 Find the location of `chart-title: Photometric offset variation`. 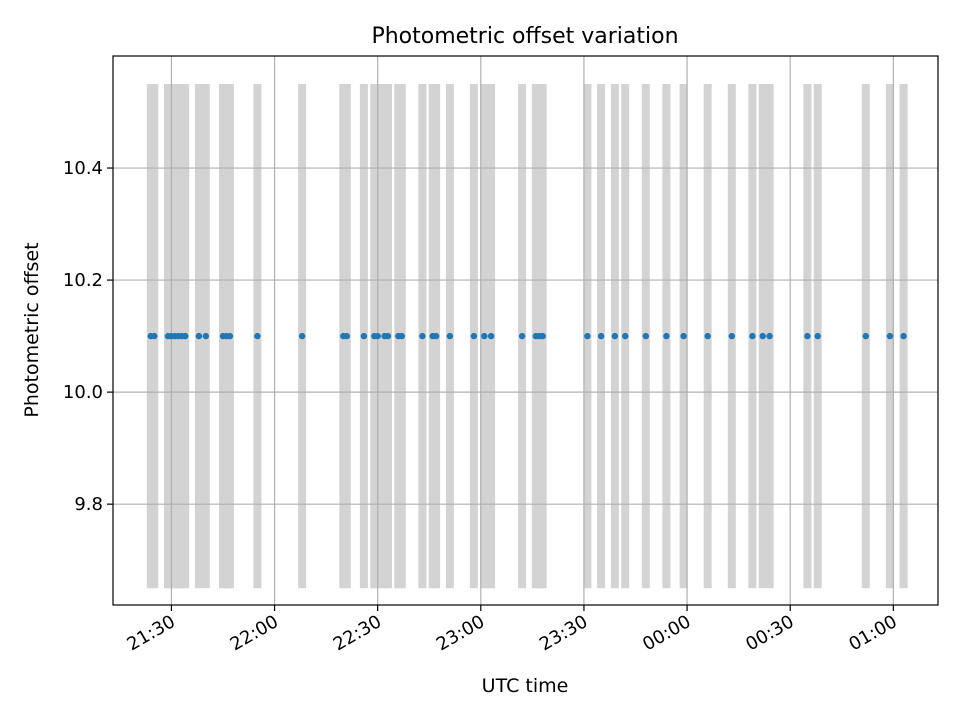

chart-title: Photometric offset variation is located at coordinates (524, 36).